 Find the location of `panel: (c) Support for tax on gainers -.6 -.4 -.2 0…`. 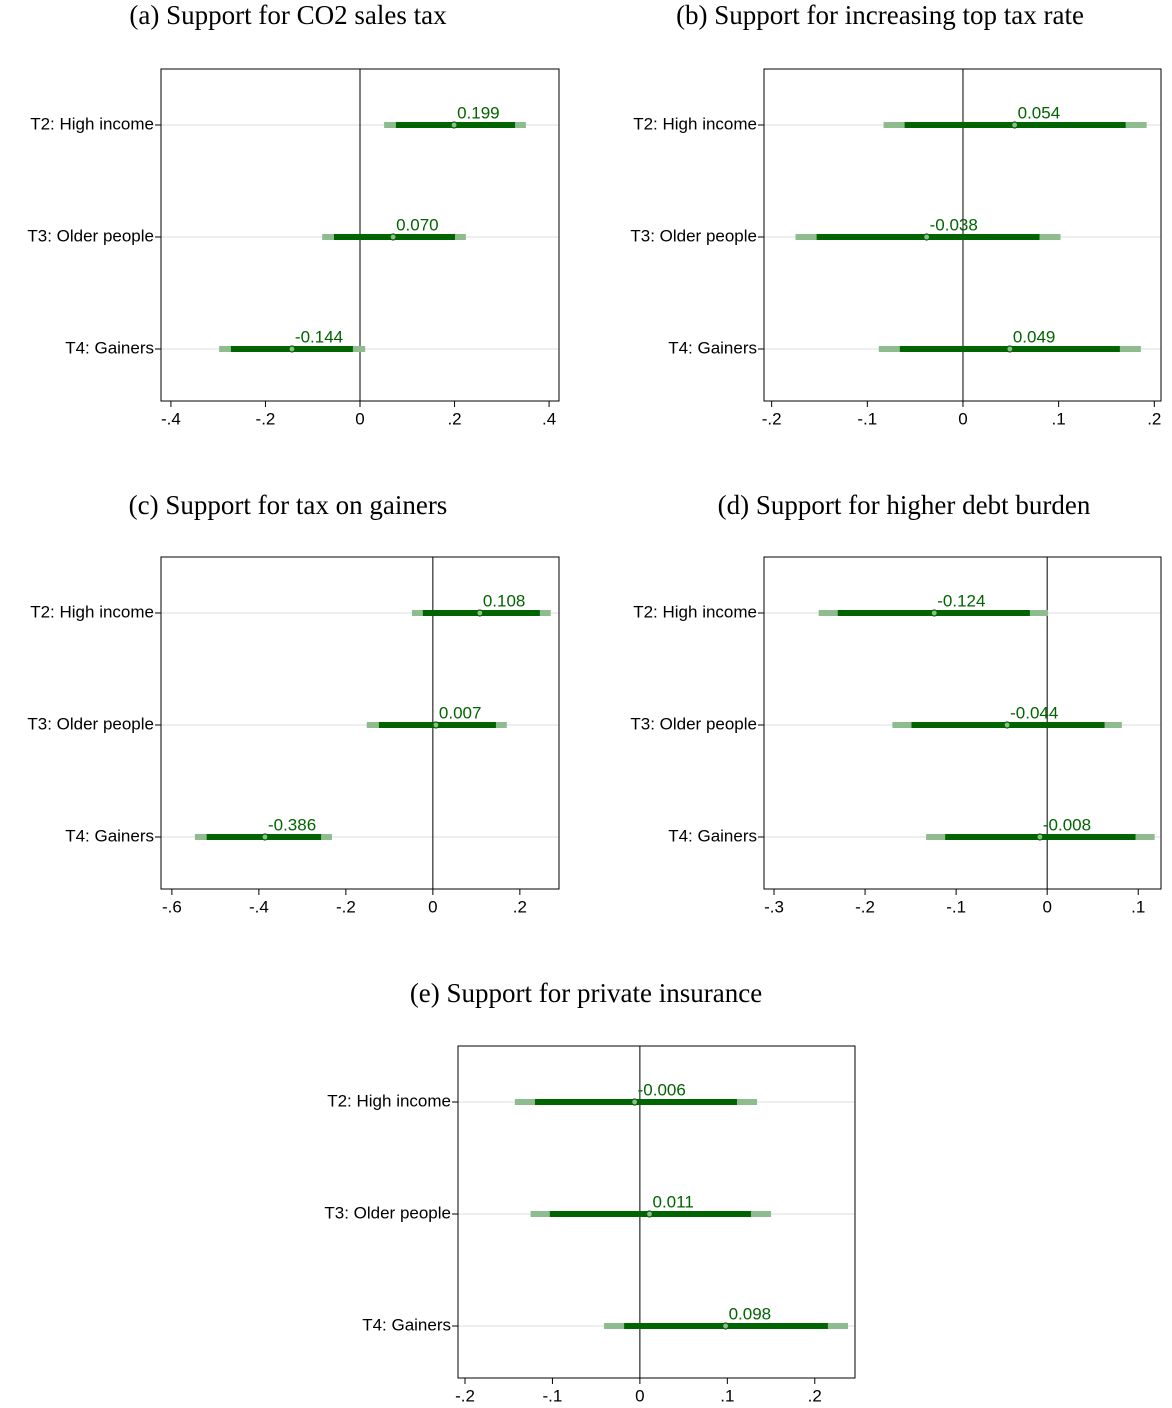

panel: (c) Support for tax on gainers -.6 -.4 -.2 0… is located at coordinates (293, 703).